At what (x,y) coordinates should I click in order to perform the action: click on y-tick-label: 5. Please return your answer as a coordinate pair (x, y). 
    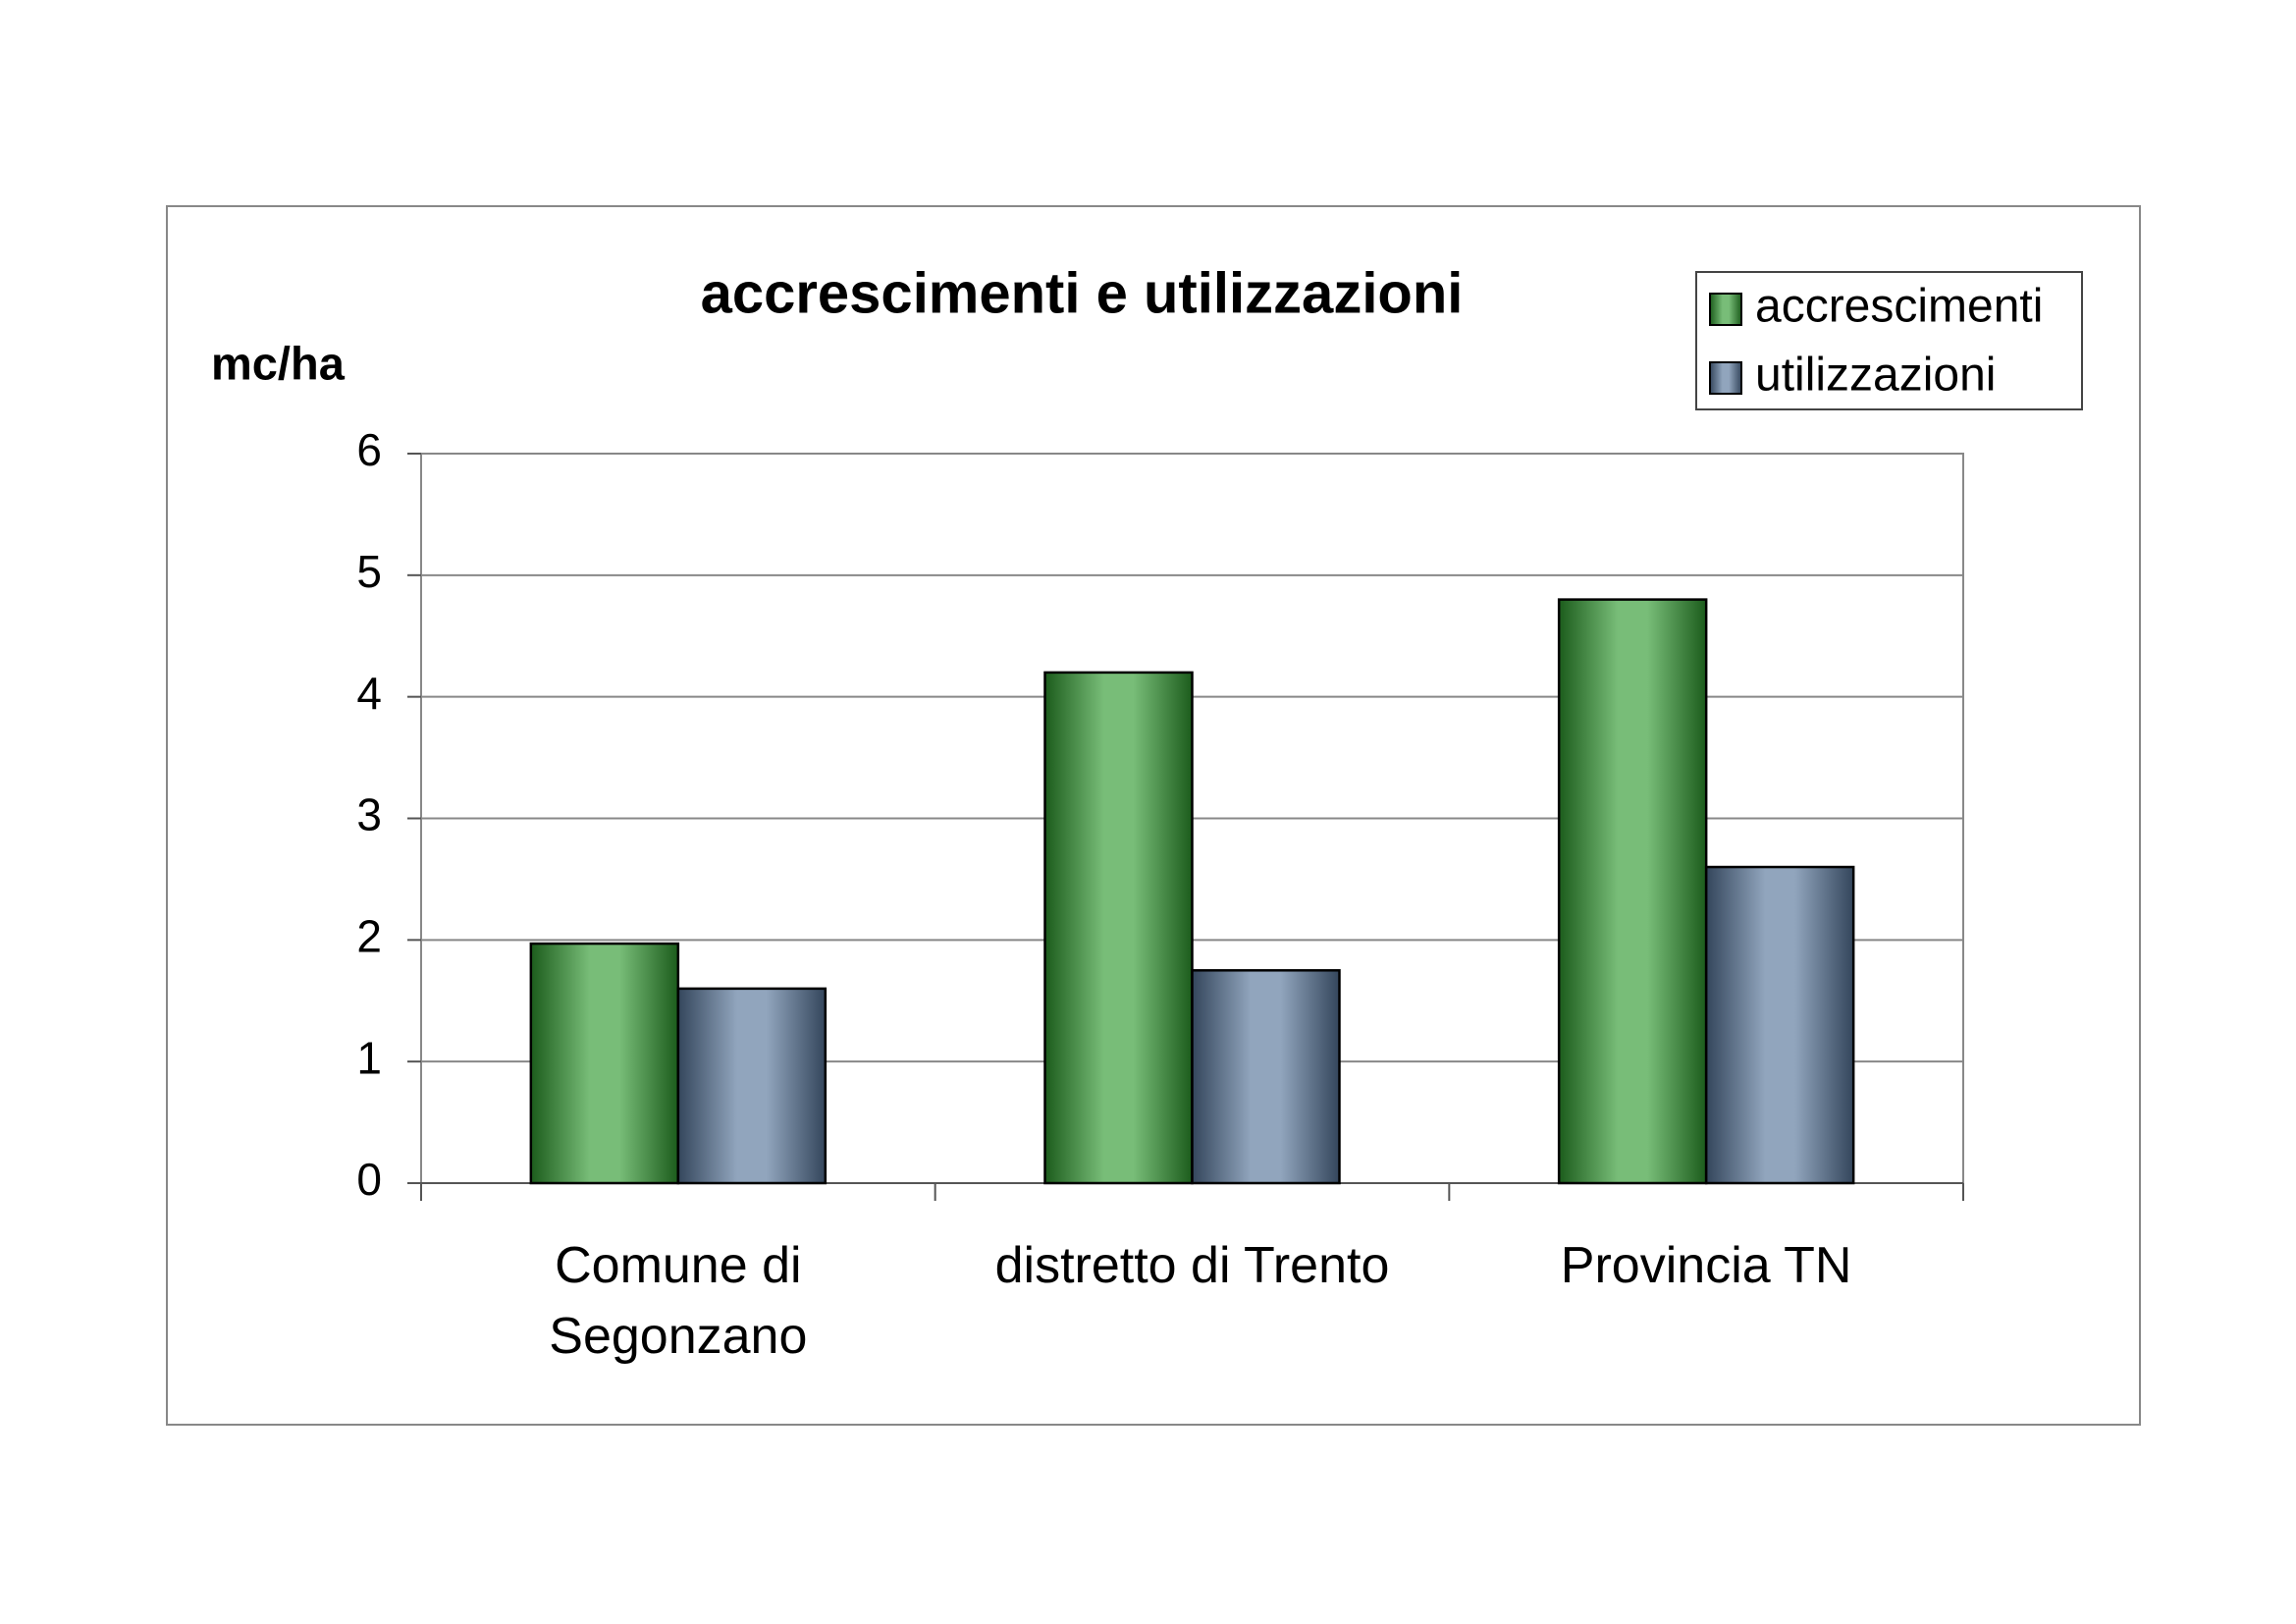
    Looking at the image, I should click on (369, 571).